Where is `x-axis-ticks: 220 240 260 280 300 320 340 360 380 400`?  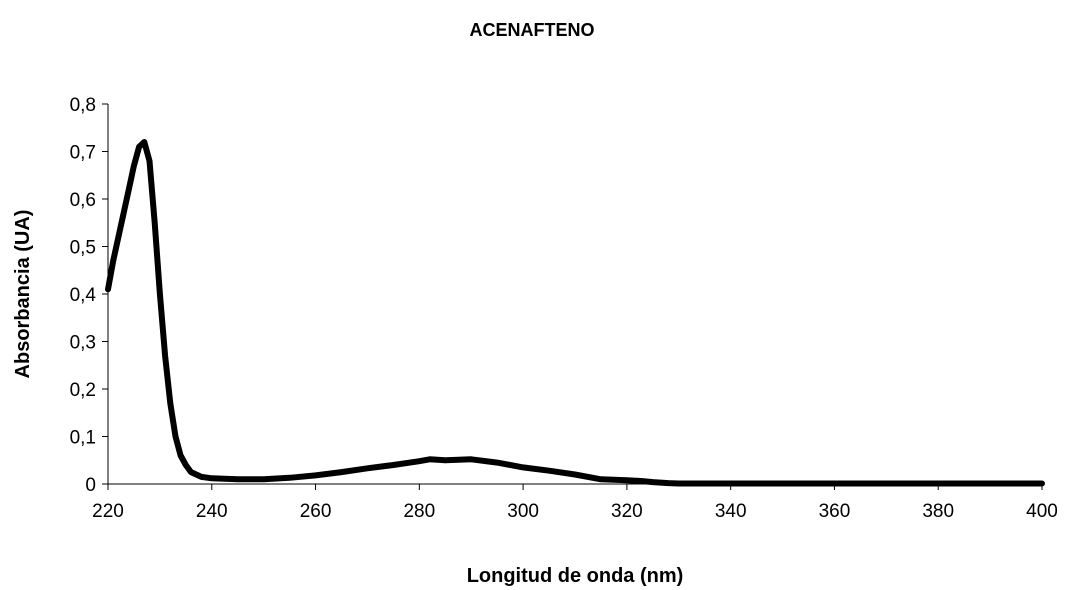 x-axis-ticks: 220 240 260 280 300 320 340 360 380 400 is located at coordinates (575, 503).